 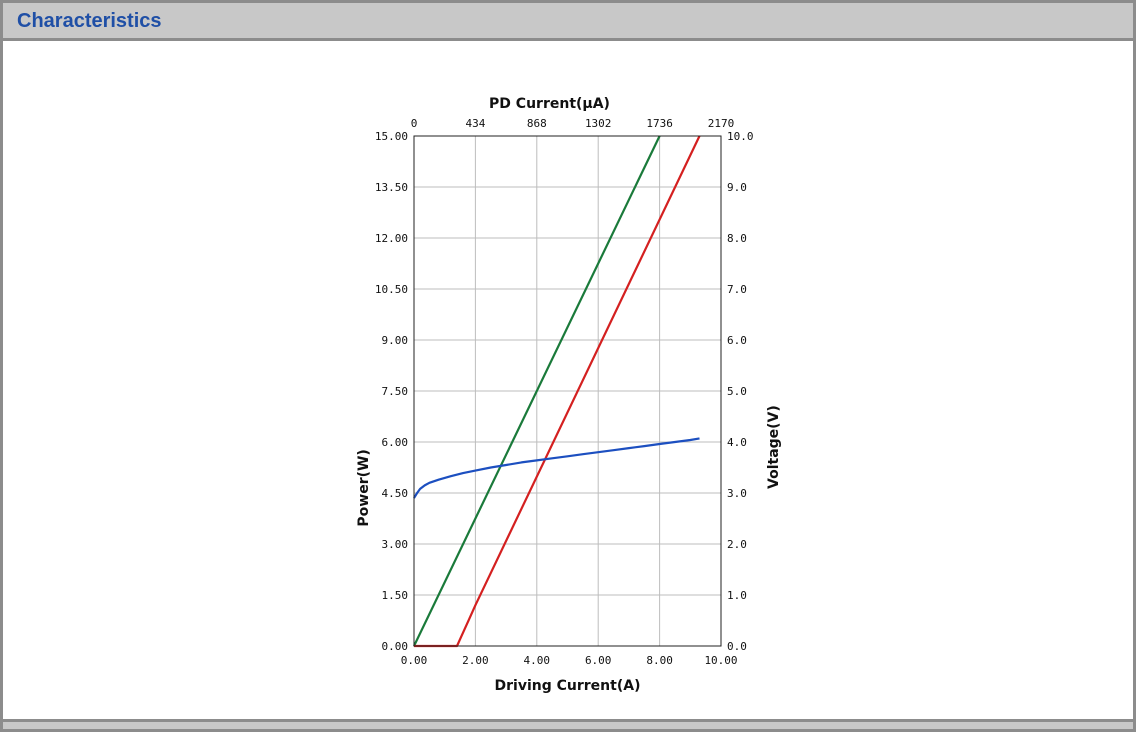 I want to click on x2-tick-label: 868, so click(x=537, y=123).